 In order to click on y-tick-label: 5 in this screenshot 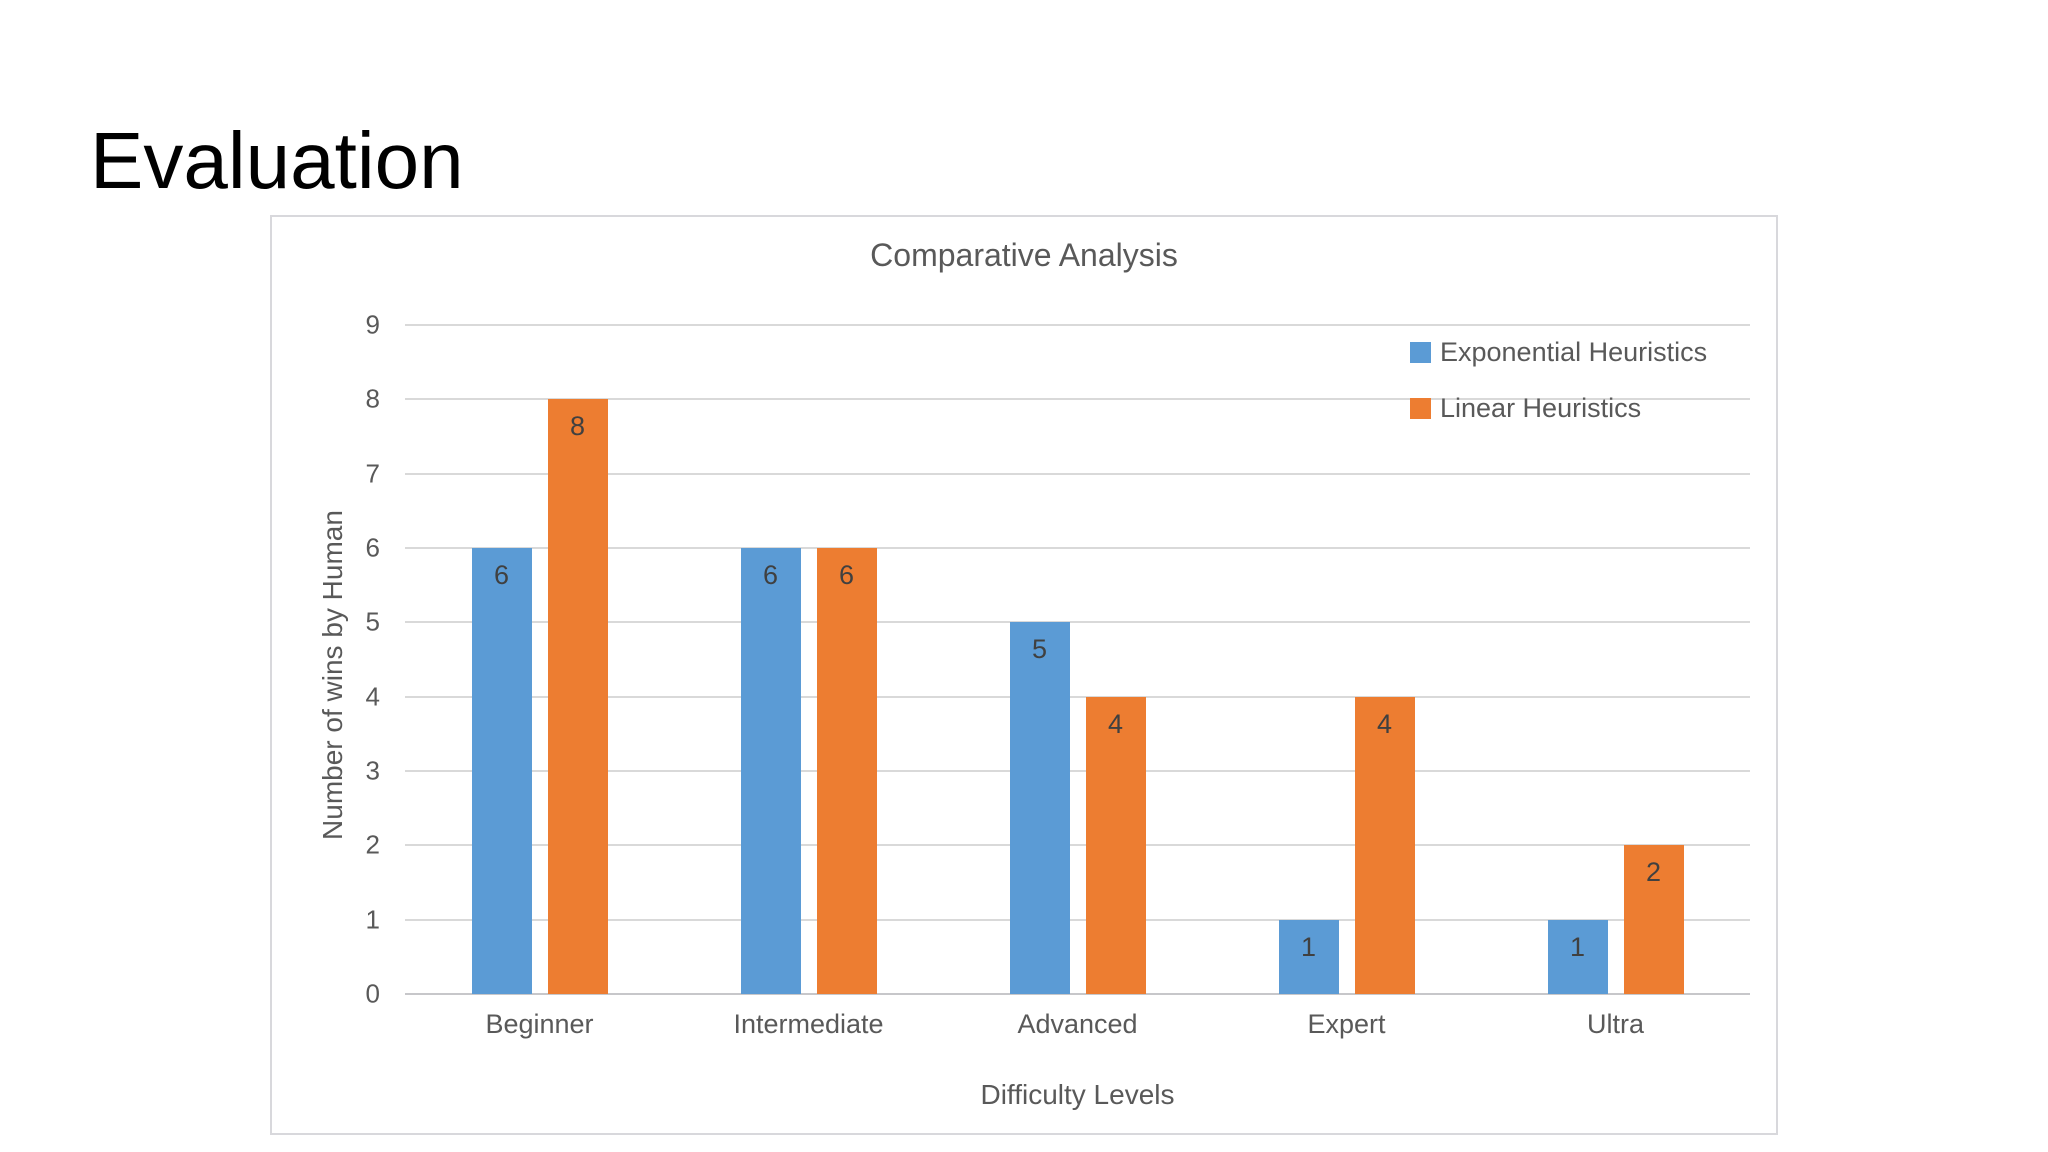, I will do `click(372, 621)`.